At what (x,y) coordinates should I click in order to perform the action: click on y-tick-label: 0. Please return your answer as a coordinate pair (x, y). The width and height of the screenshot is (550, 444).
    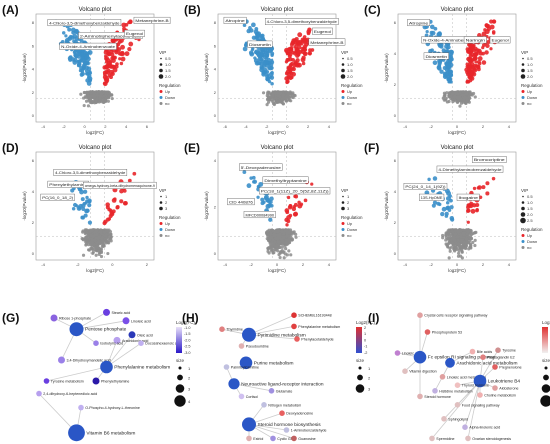
    Looking at the image, I should click on (33, 115).